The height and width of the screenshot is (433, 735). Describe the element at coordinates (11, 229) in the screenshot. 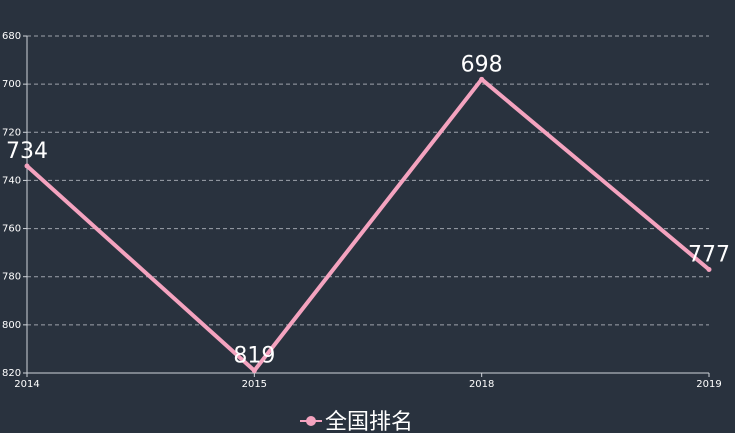

I see `y-tick-label: 760` at that location.